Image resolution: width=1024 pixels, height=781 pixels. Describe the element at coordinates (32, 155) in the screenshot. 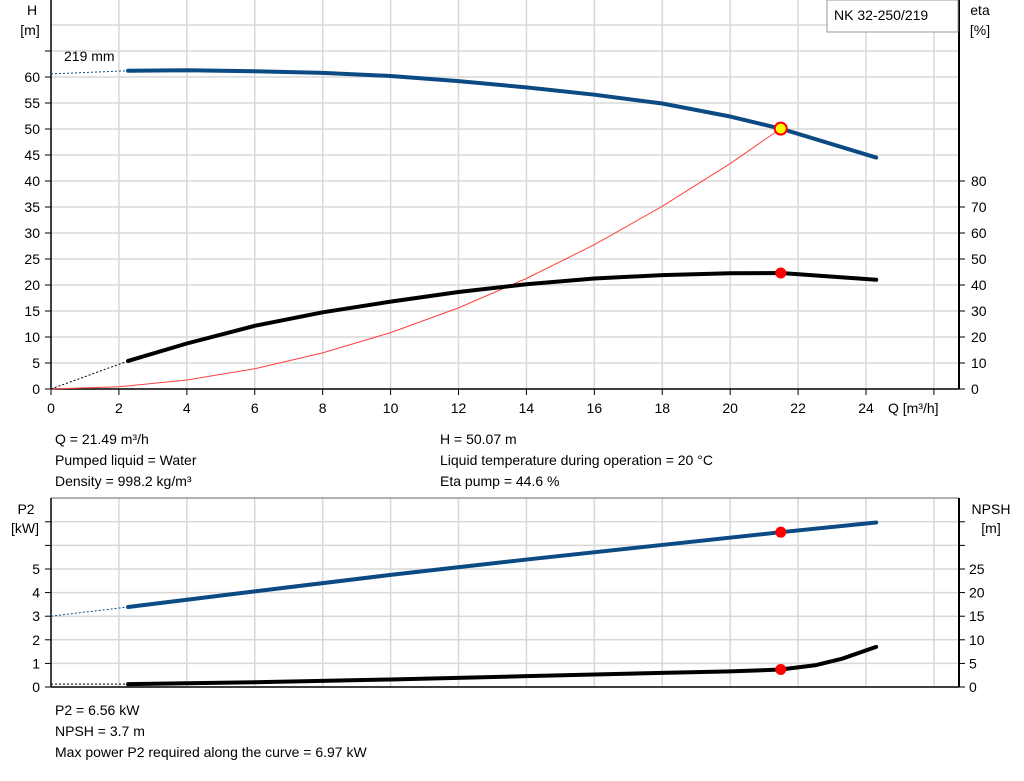

I see `y-tick-label: 45` at that location.